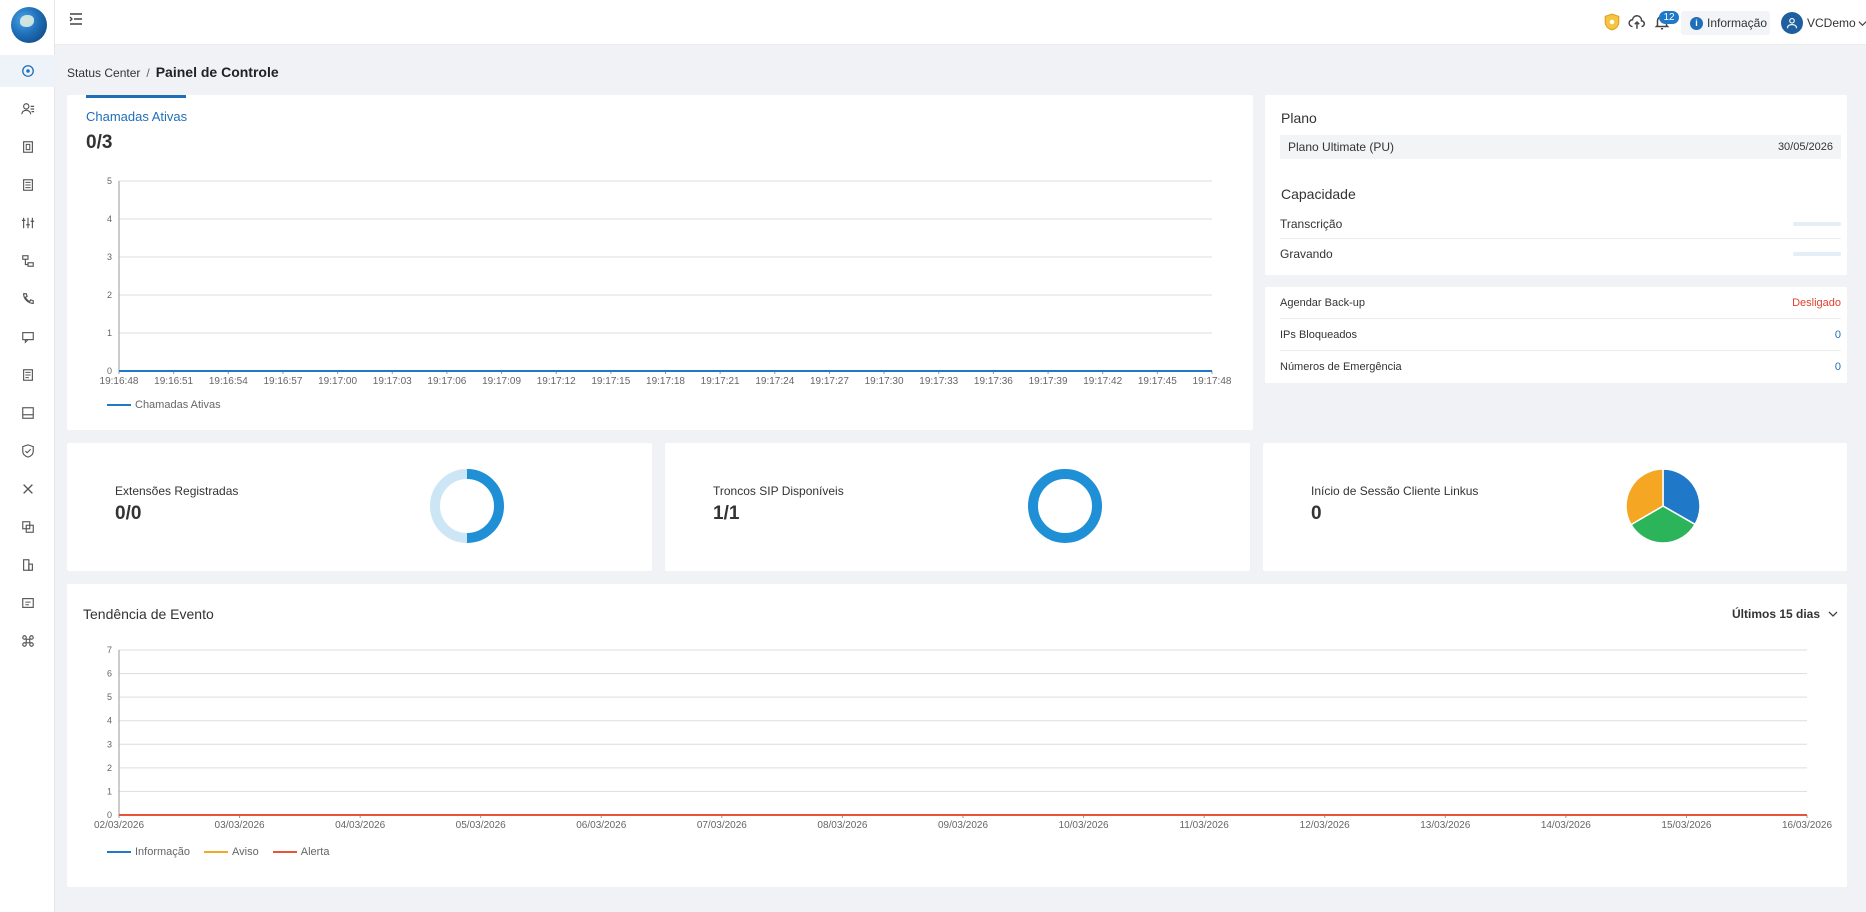  What do you see at coordinates (1341, 367) in the screenshot?
I see `stat-label: Números de Emergência` at bounding box center [1341, 367].